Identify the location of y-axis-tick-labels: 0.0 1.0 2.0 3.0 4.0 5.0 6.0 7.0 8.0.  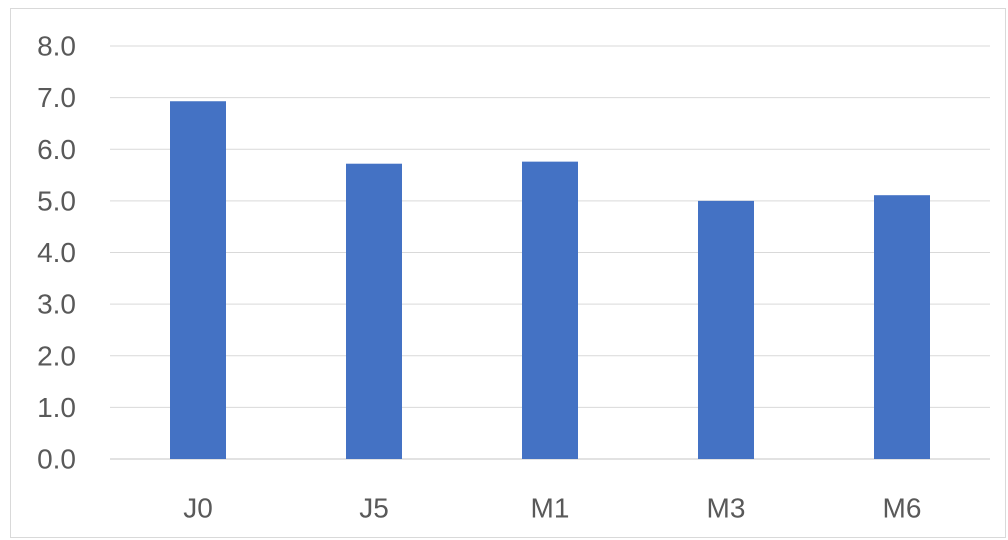
(56, 253).